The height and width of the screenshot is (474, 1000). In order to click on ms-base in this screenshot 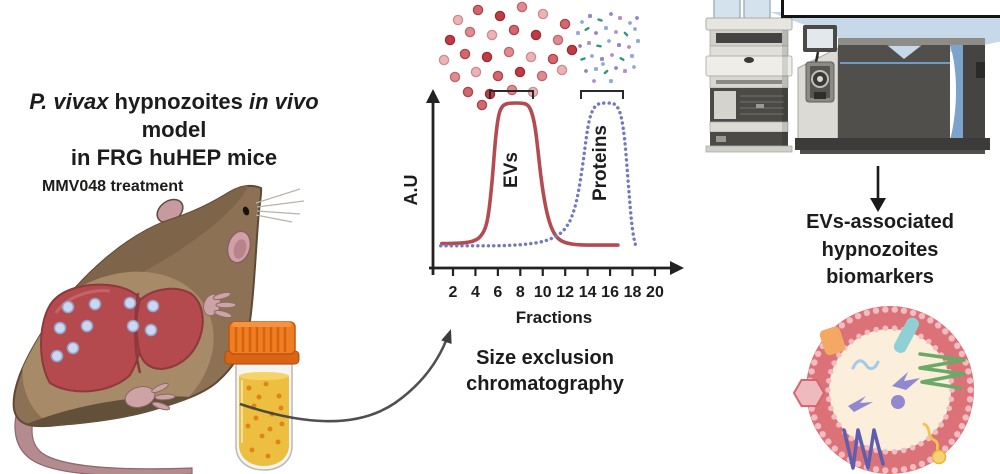, I will do `click(892, 144)`.